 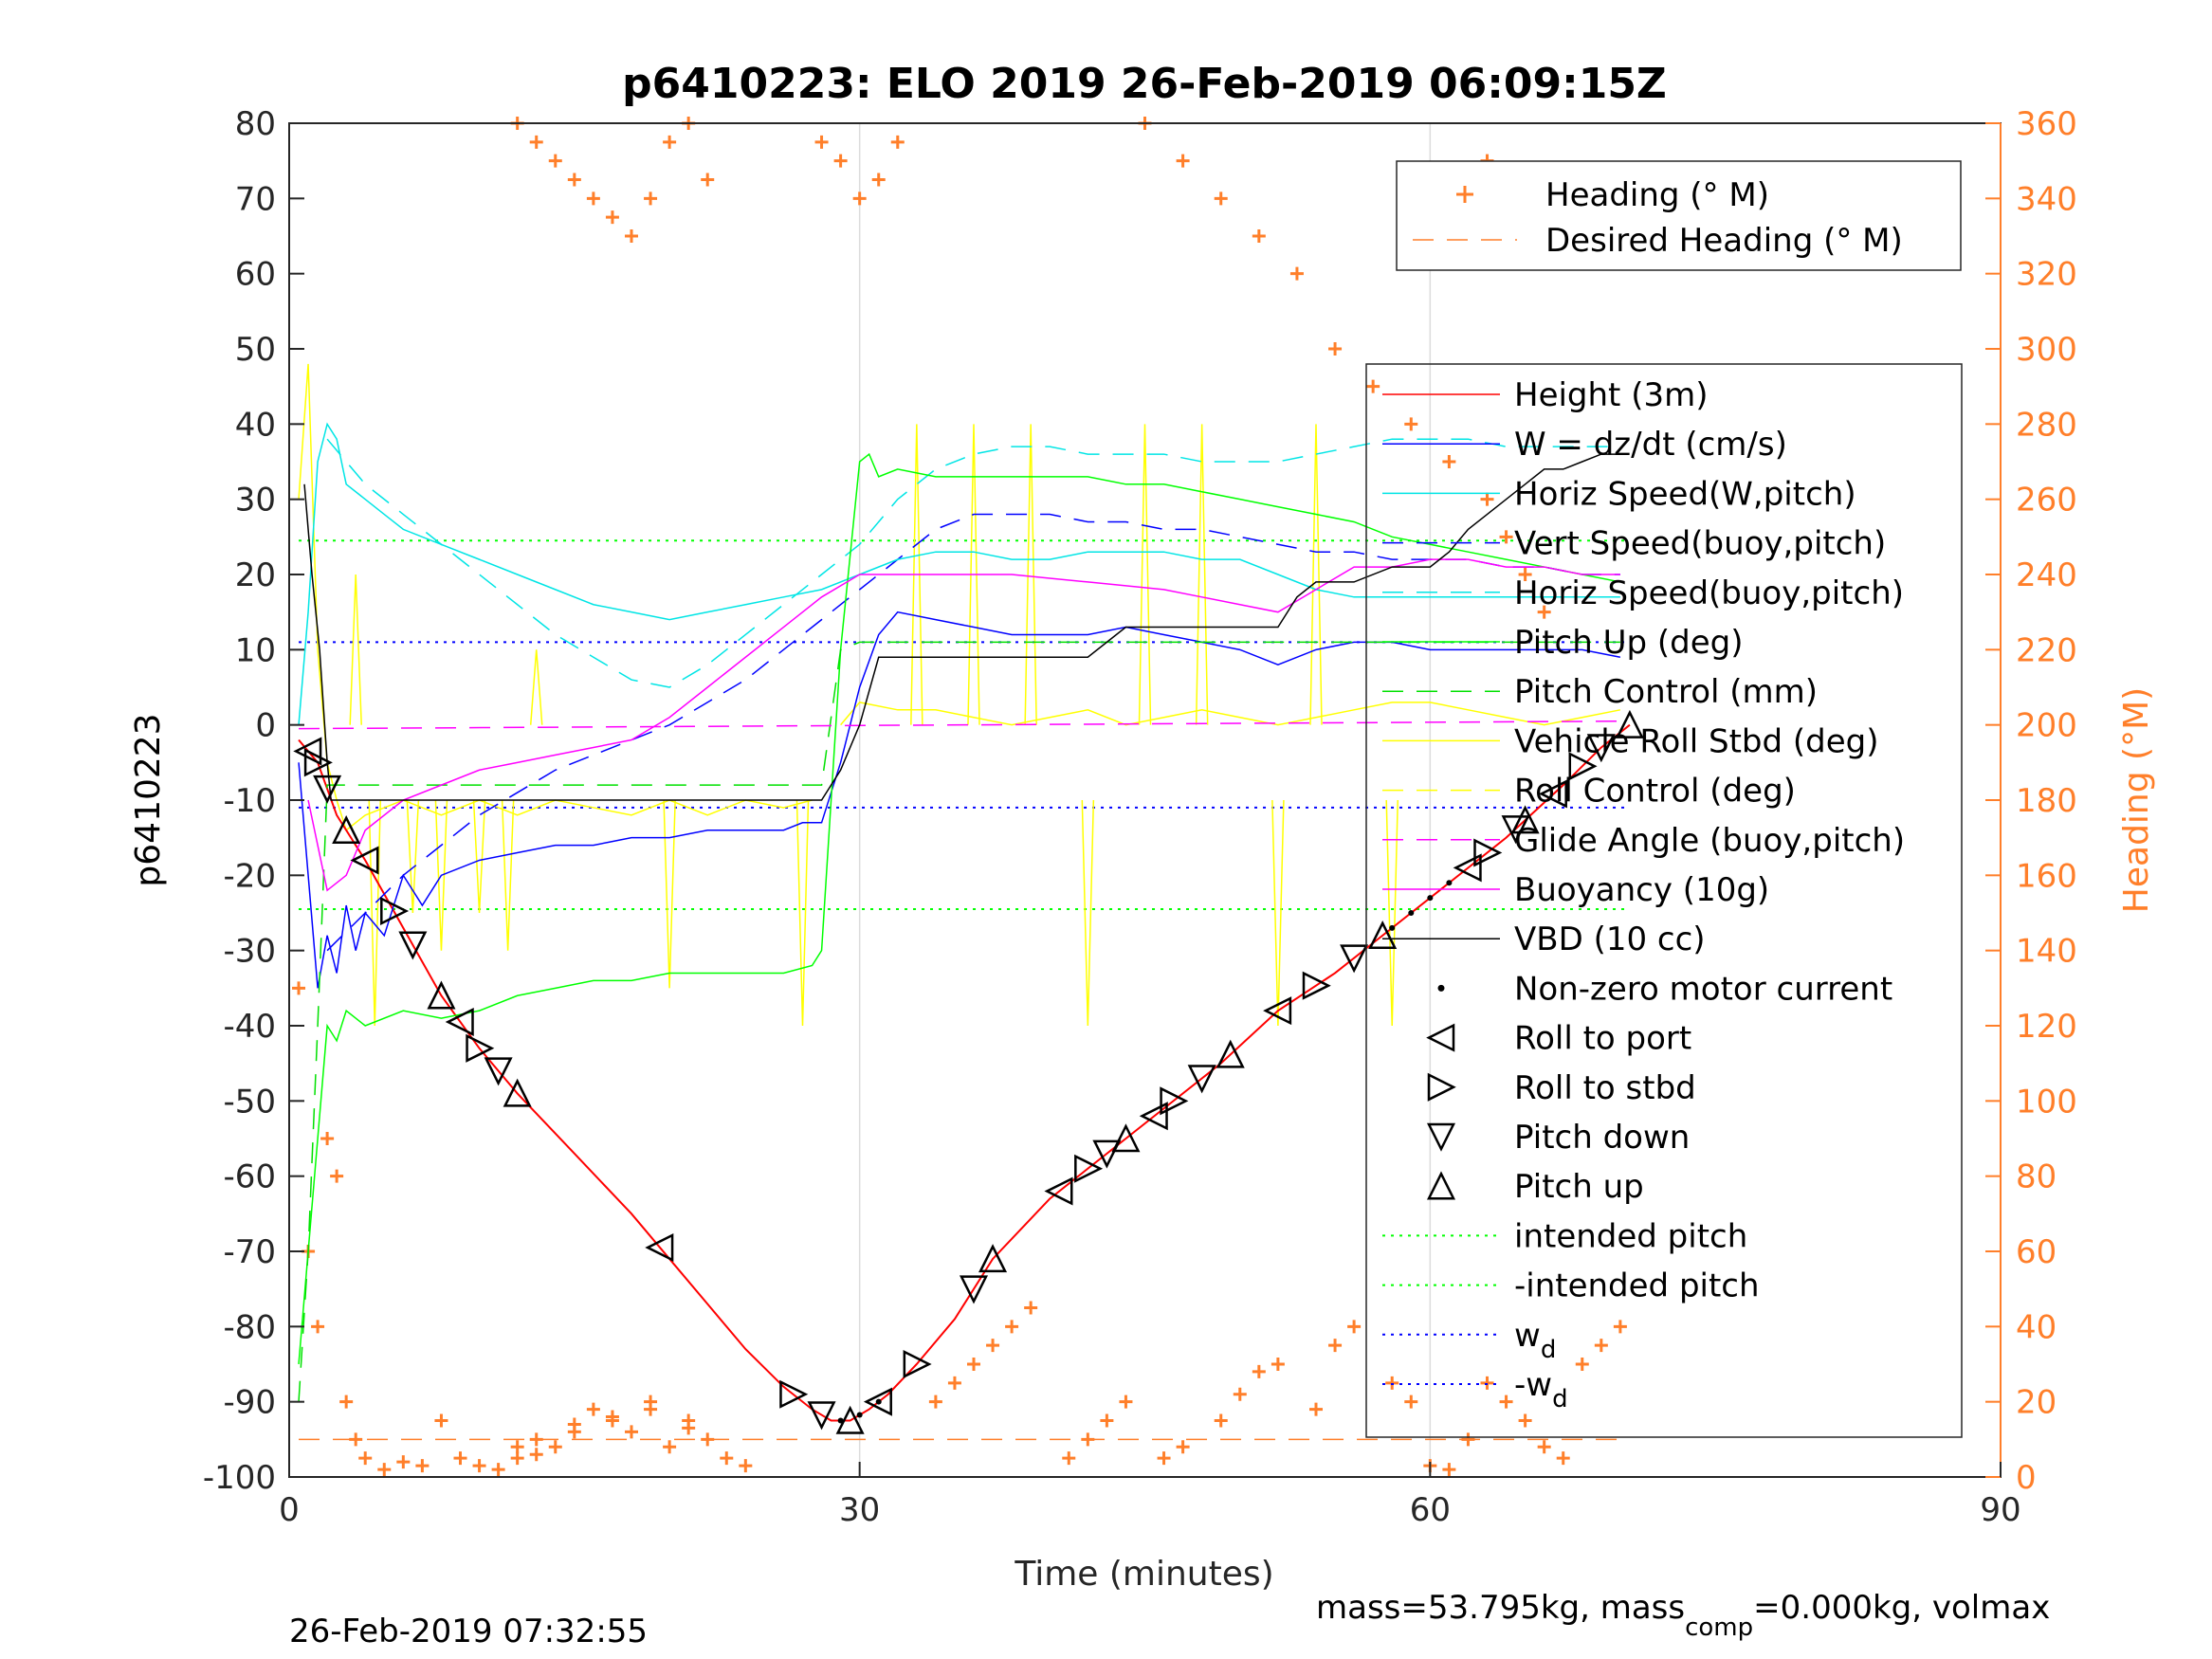 I want to click on y-right-tick-label: 220, so click(x=2046, y=650).